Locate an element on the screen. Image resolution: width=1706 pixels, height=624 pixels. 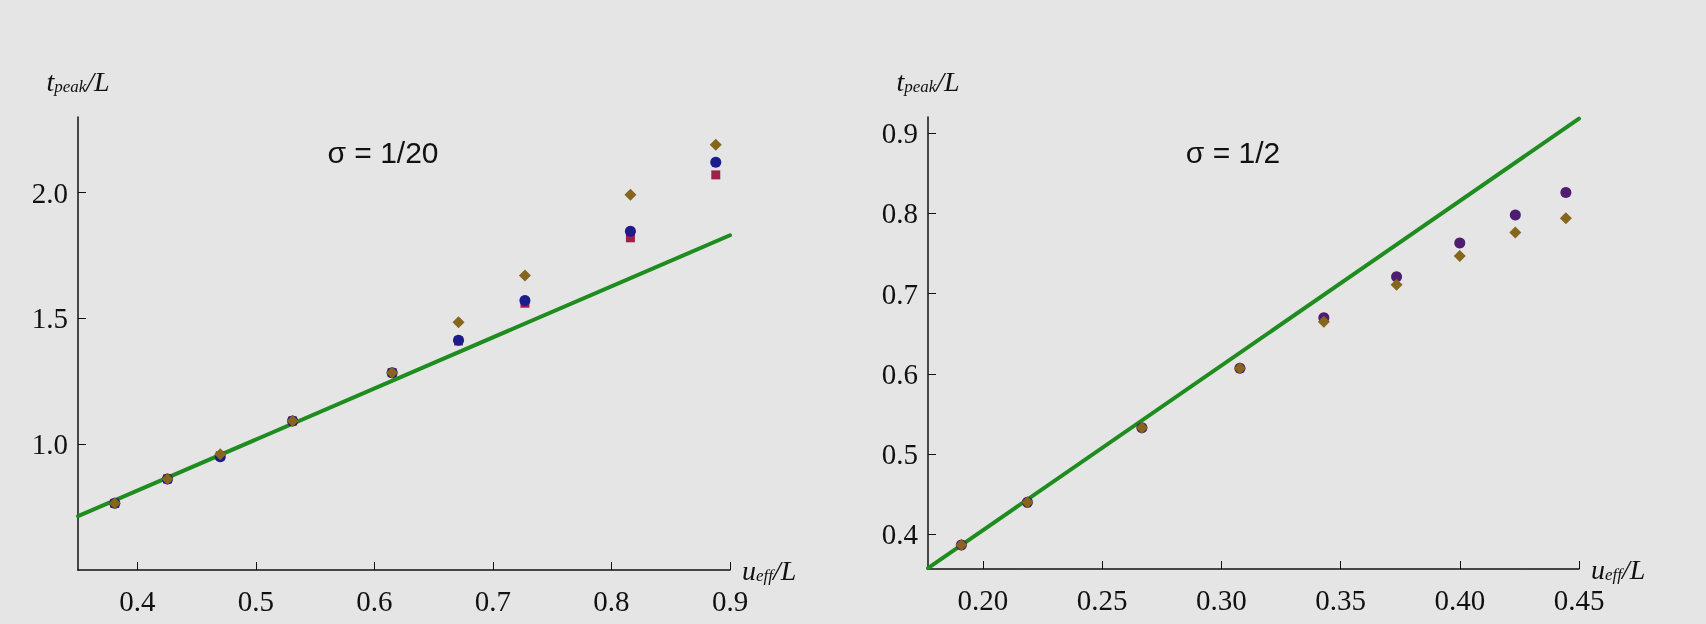
x-tick-label: 0.9 is located at coordinates (730, 600).